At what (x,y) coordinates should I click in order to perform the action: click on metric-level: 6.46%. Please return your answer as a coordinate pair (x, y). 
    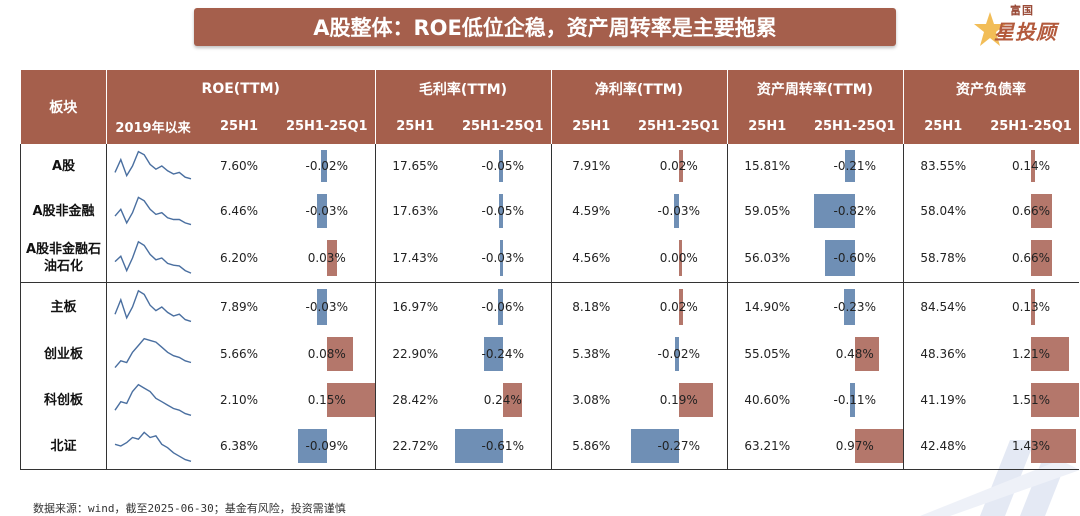
    Looking at the image, I should click on (239, 211).